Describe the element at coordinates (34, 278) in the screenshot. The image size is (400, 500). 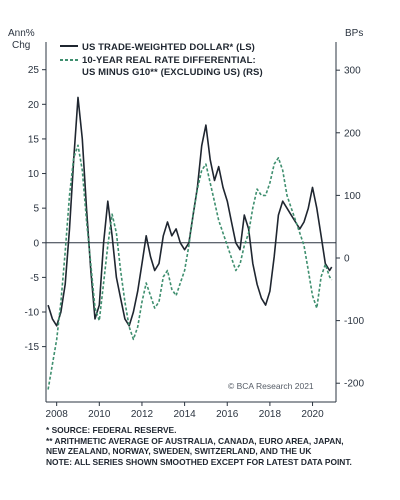
I see `left-tick-label: -5` at that location.